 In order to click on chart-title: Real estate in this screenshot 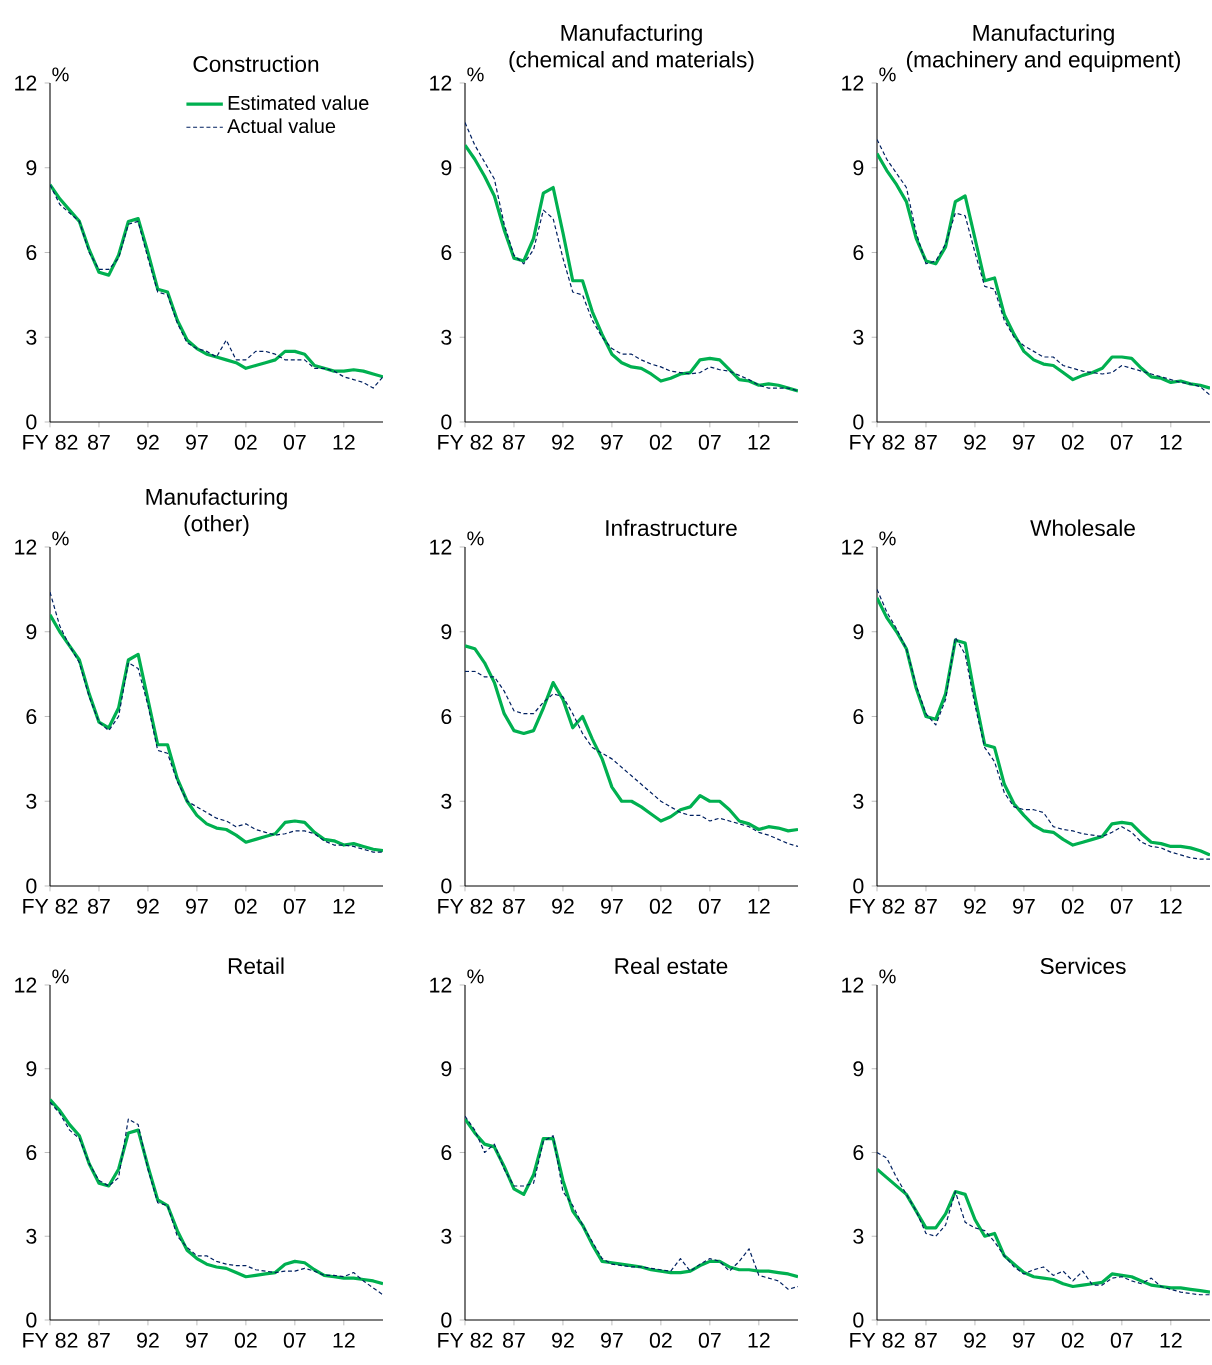, I will do `click(671, 966)`.